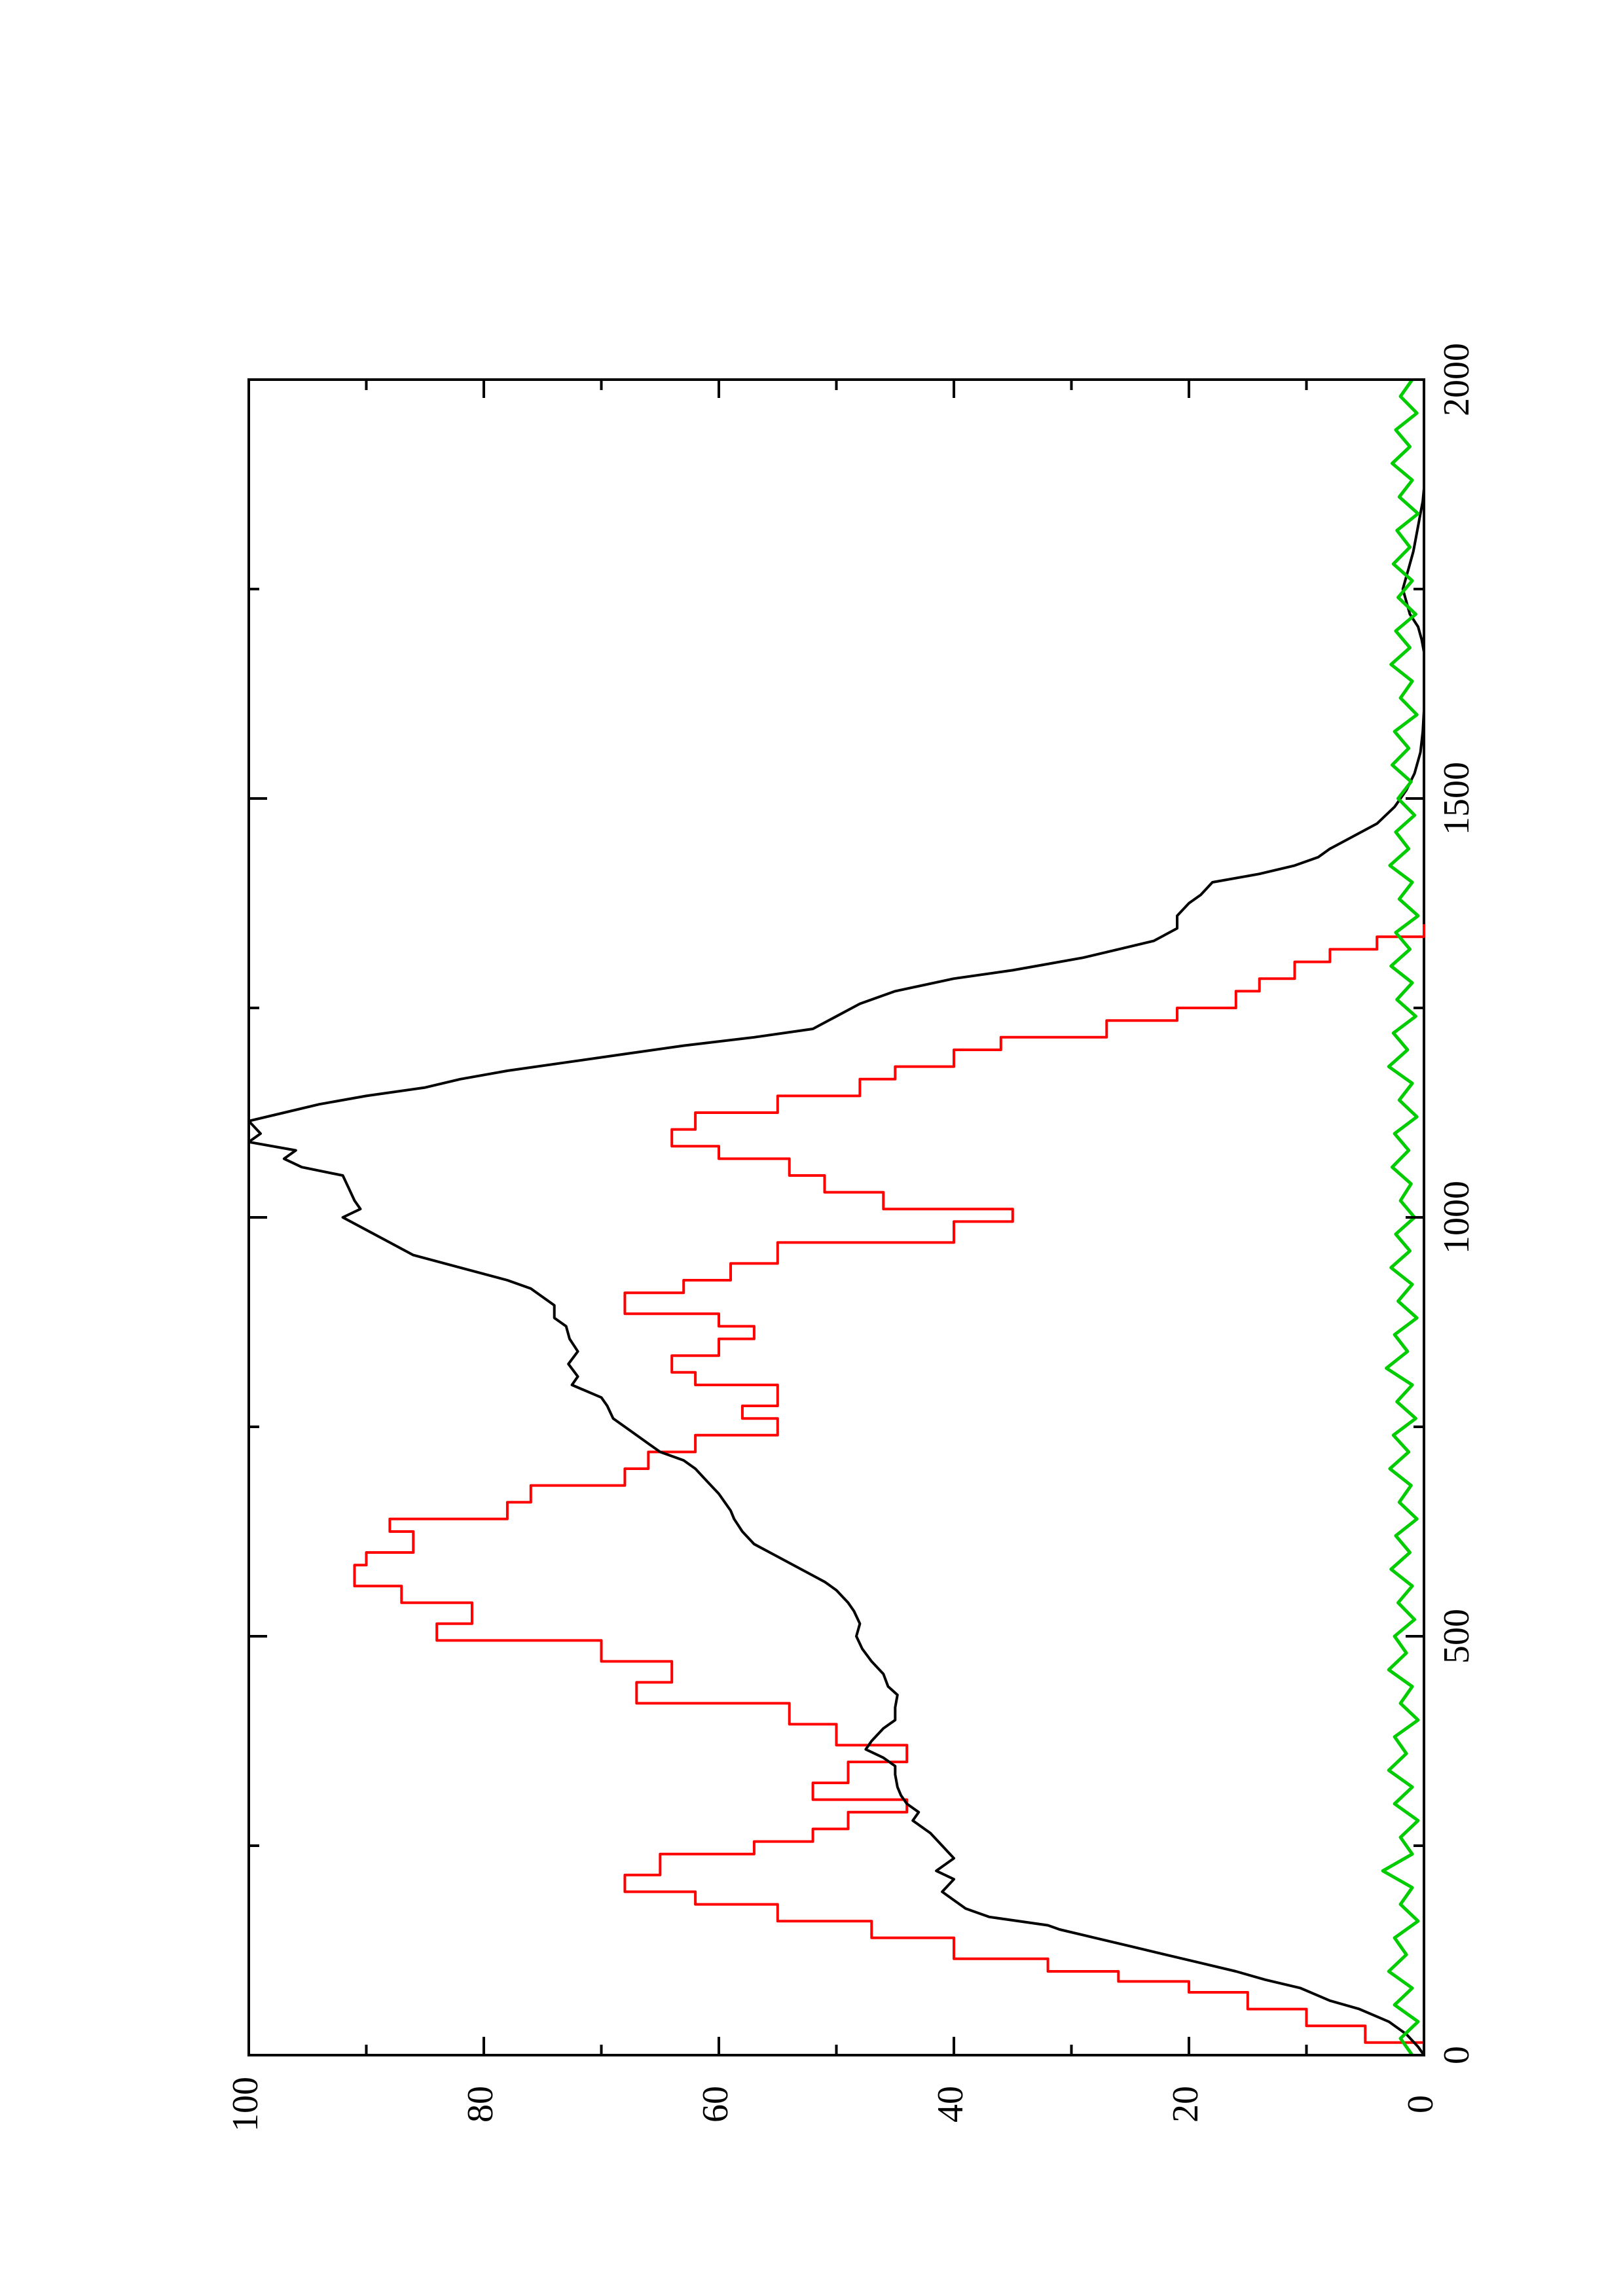  I want to click on y-tick-label: 40, so click(950, 2104).